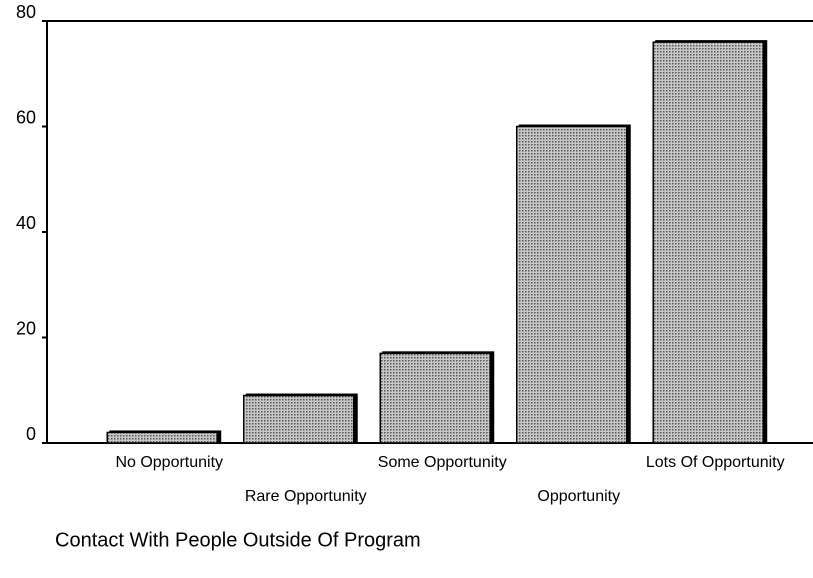  Describe the element at coordinates (715, 462) in the screenshot. I see `x-tick-label: Lots Of Opportunity` at that location.